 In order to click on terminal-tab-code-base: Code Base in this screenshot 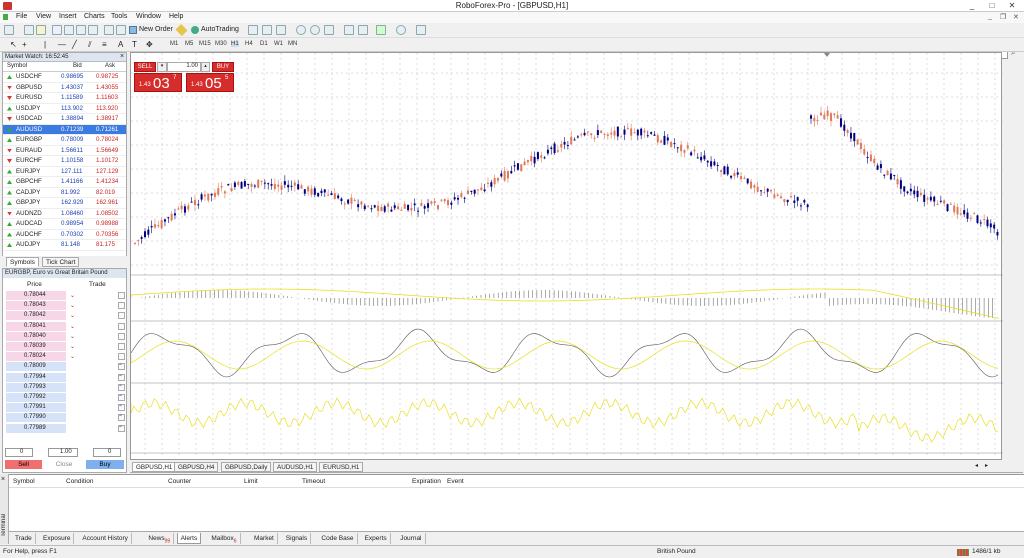, I will do `click(338, 538)`.